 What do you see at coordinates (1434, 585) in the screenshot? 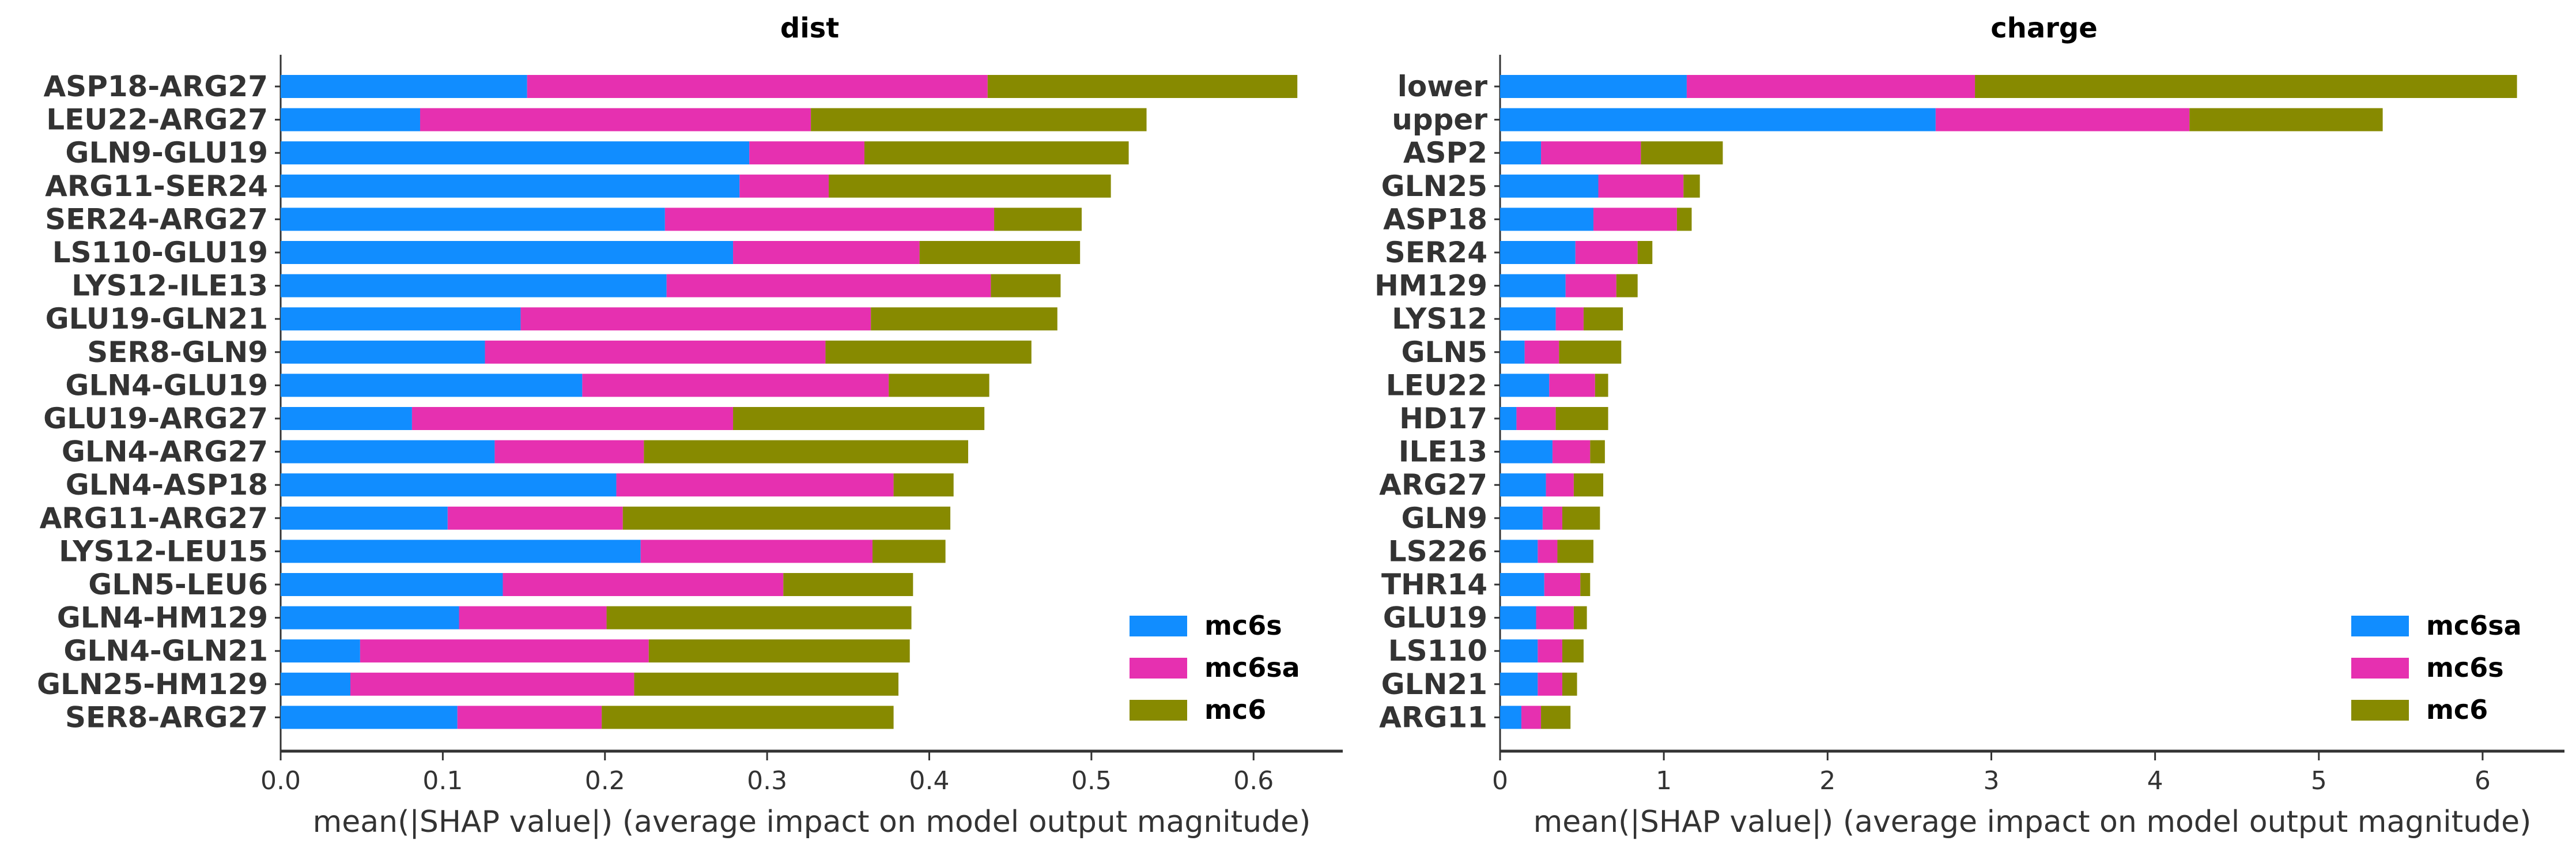
I see `category-label: THR14` at bounding box center [1434, 585].